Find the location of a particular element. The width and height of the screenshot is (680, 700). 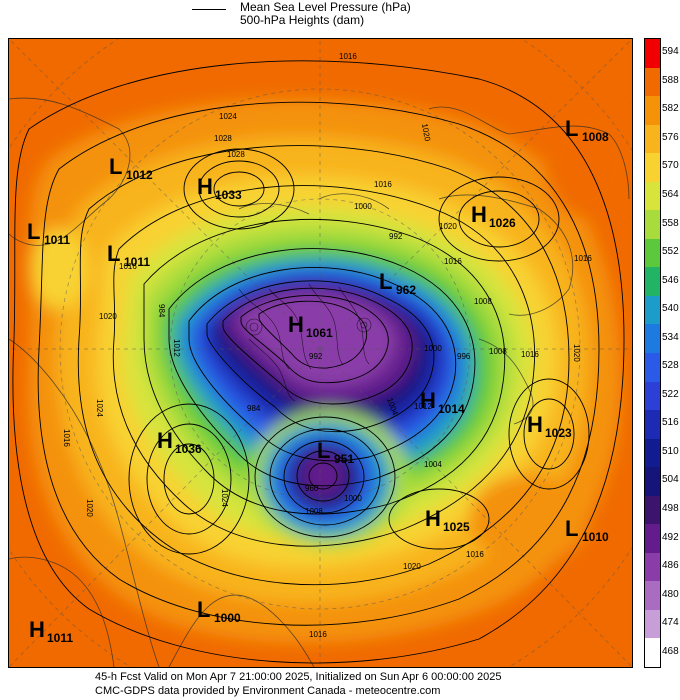

svg-text: 1010 is located at coordinates (595, 537).